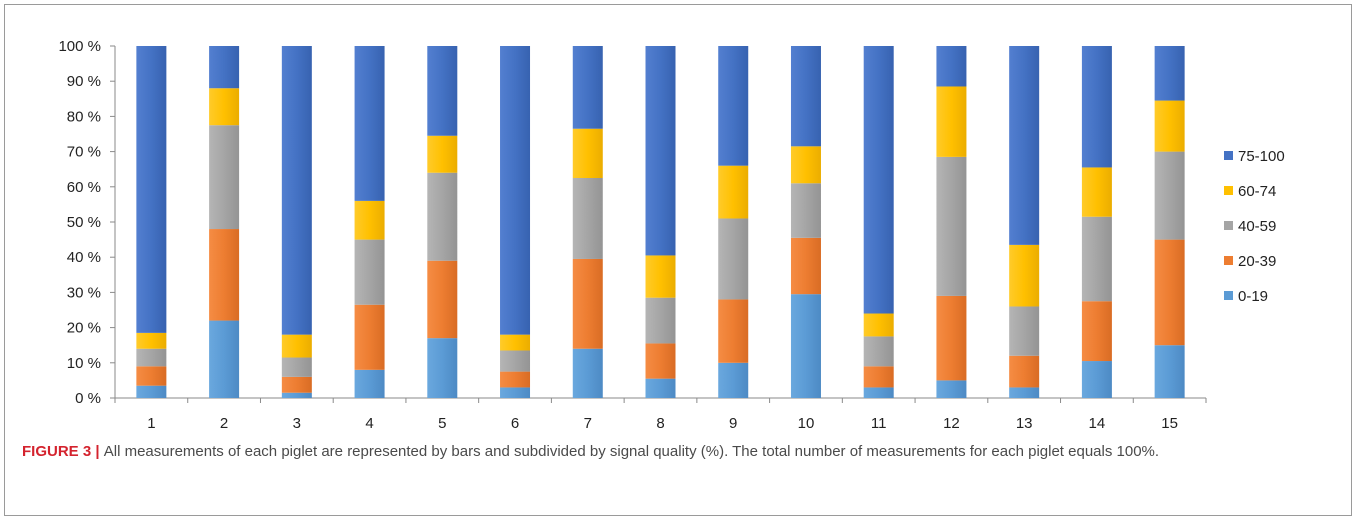  Describe the element at coordinates (369, 423) in the screenshot. I see `x-tick-label: 4` at that location.